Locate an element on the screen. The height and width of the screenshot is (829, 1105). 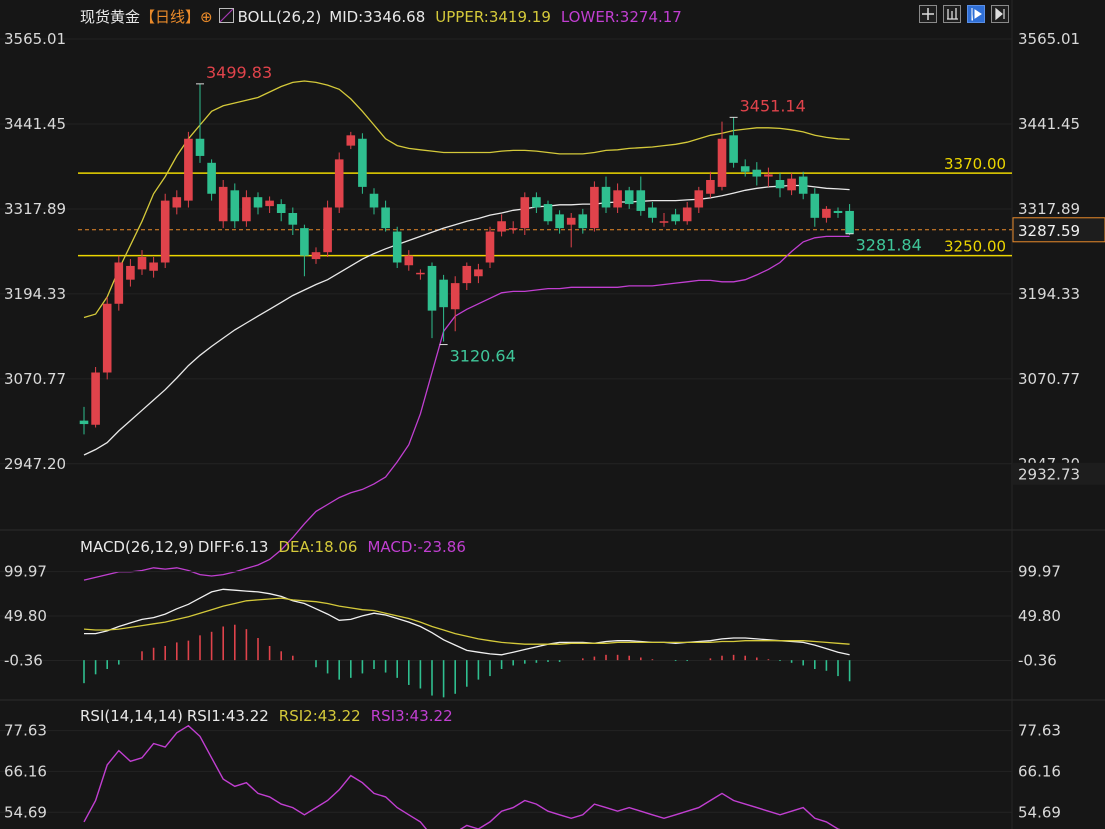
y-tick-label-right: 3317.89 is located at coordinates (1049, 209).